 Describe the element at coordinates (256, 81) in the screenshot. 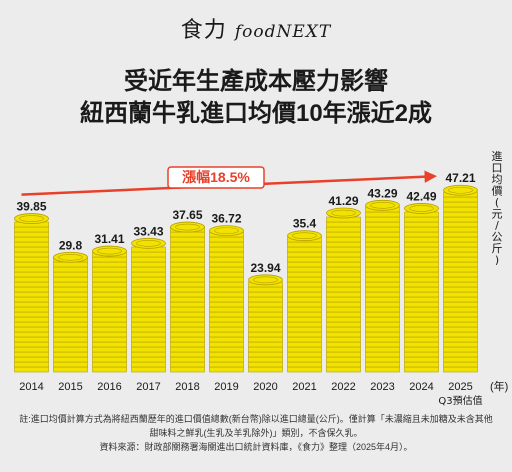

I see `title-line-1: 受近年生產成本壓力影響` at that location.